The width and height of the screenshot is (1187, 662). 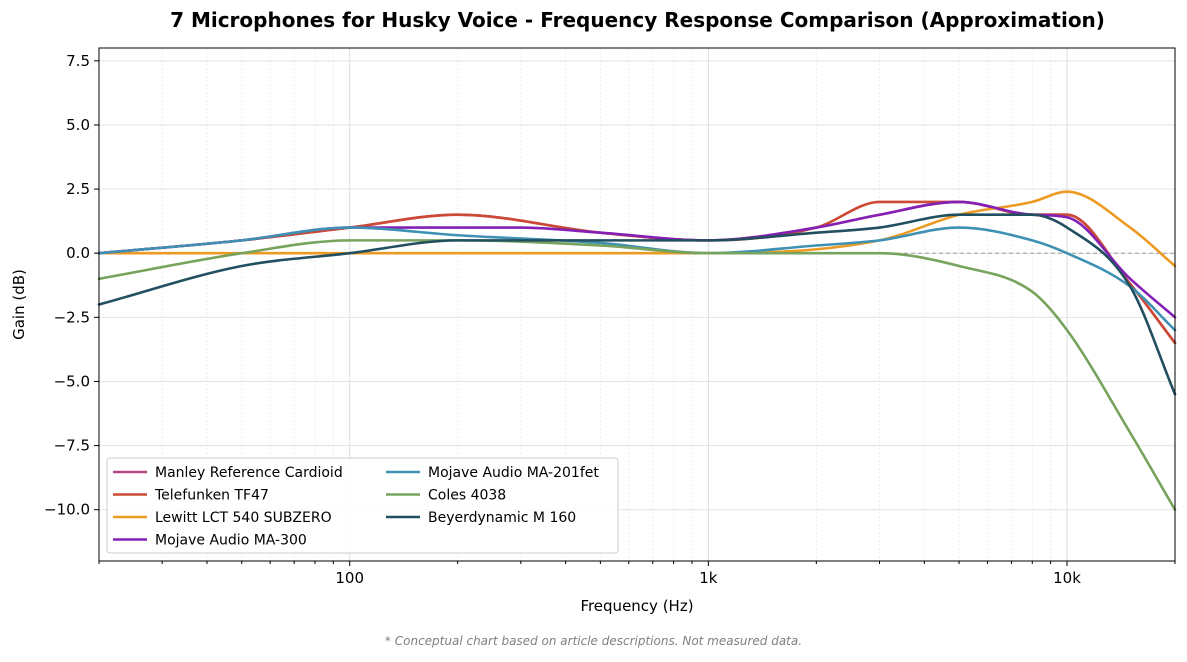 What do you see at coordinates (708, 578) in the screenshot?
I see `x-tick-label: 1k` at bounding box center [708, 578].